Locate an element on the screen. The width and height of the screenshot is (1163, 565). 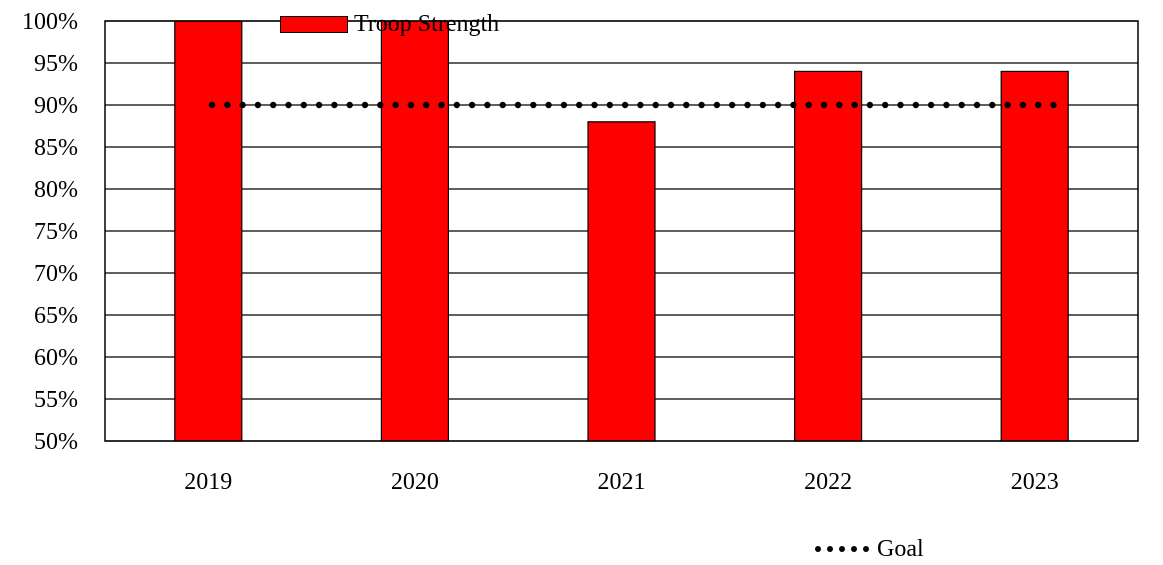
y-tick-label: 85% is located at coordinates (56, 148).